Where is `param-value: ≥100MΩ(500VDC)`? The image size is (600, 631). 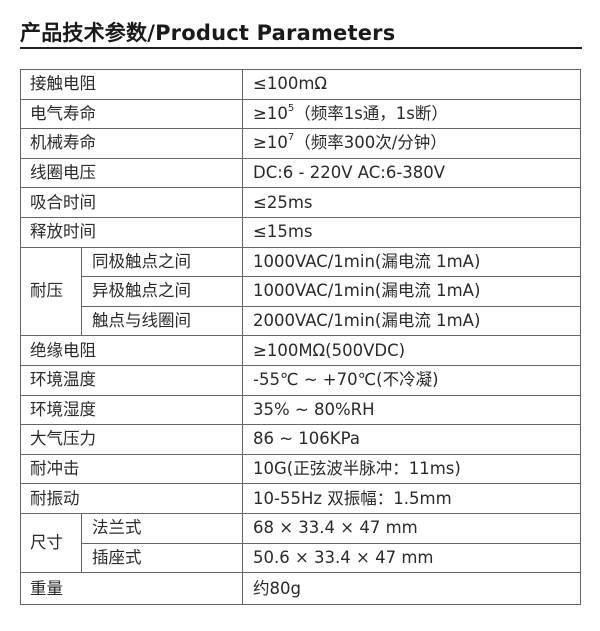
param-value: ≥100MΩ(500VDC) is located at coordinates (411, 350).